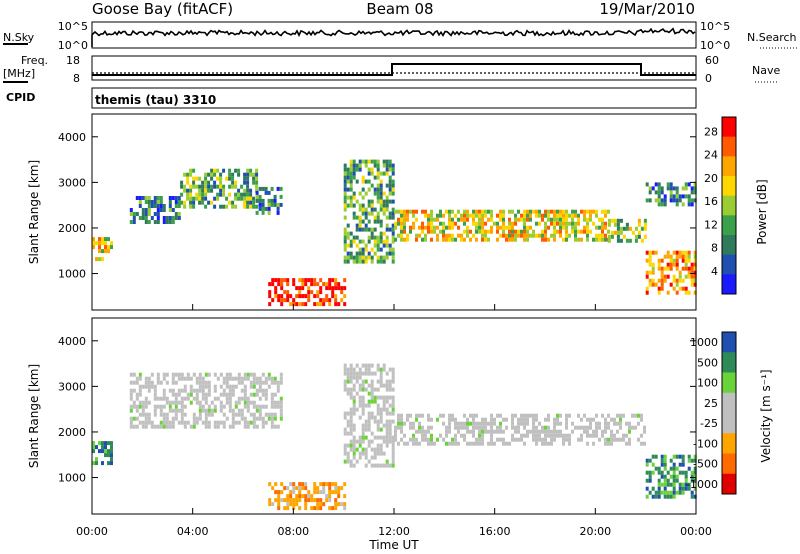 The width and height of the screenshot is (800, 554). What do you see at coordinates (729, 423) in the screenshot?
I see `velocity-colorbar-swatch` at bounding box center [729, 423].